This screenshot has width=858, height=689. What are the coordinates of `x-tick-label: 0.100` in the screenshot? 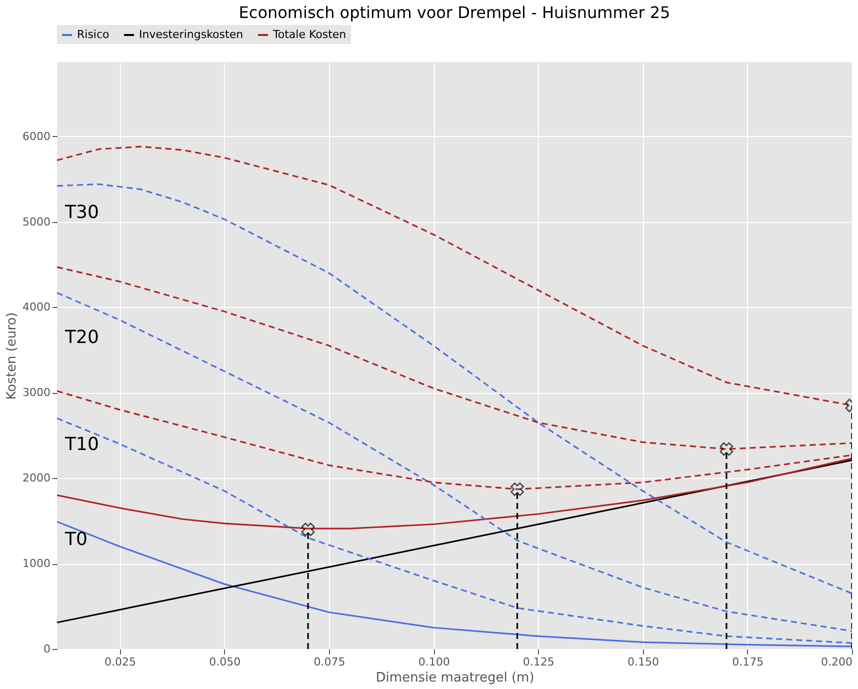 It's located at (434, 662).